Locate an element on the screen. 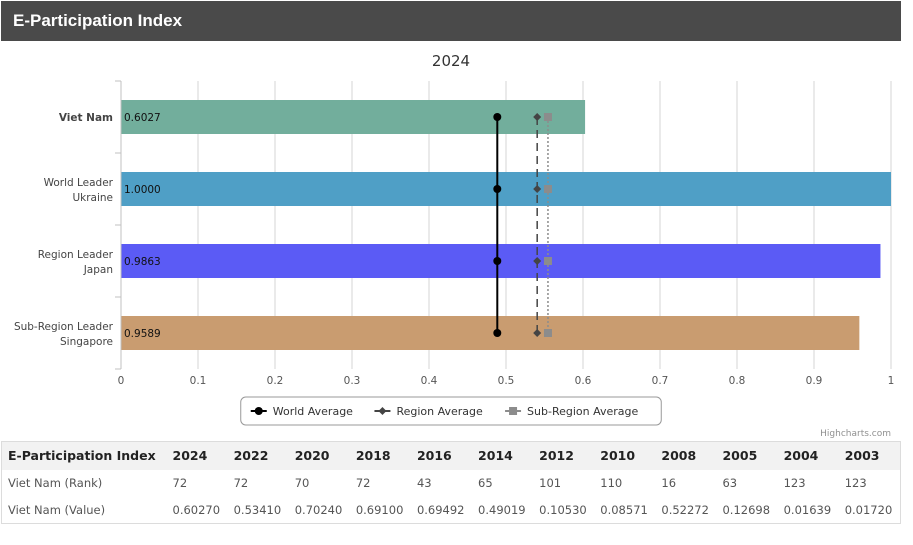  table-cell: 0.60270 is located at coordinates (197, 510).